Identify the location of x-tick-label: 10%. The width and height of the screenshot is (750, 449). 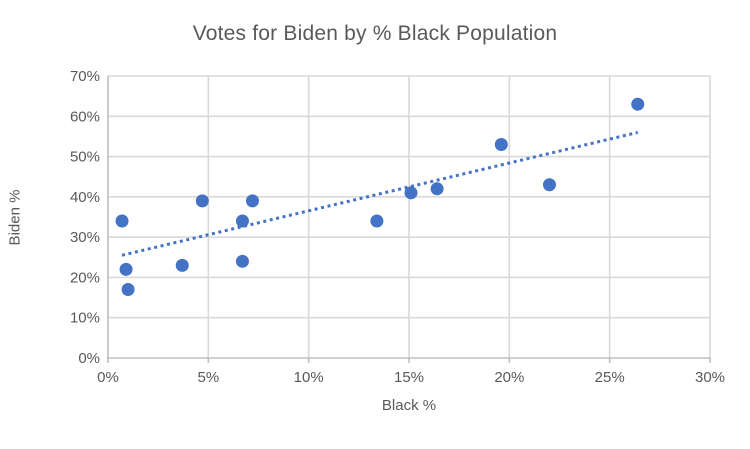
(309, 377).